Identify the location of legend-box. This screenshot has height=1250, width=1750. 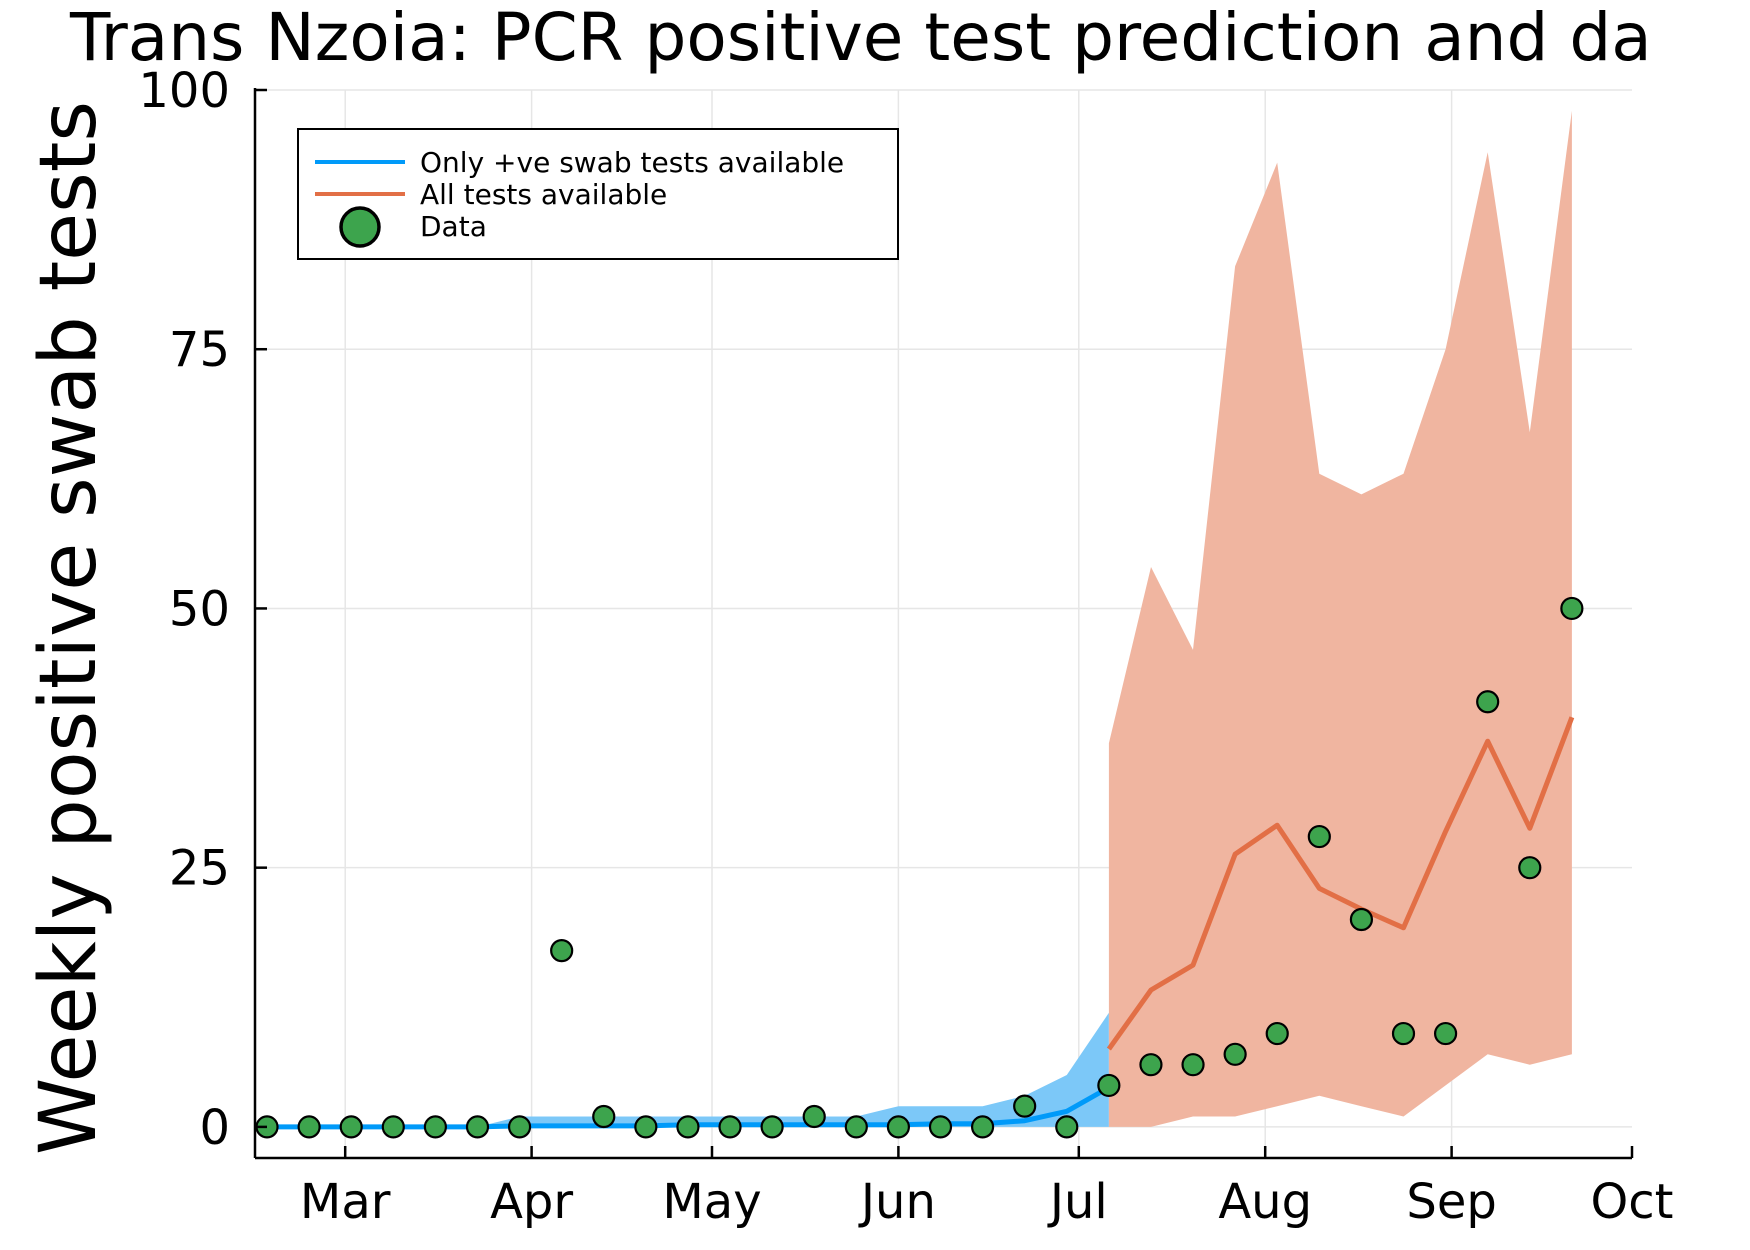
(598, 194).